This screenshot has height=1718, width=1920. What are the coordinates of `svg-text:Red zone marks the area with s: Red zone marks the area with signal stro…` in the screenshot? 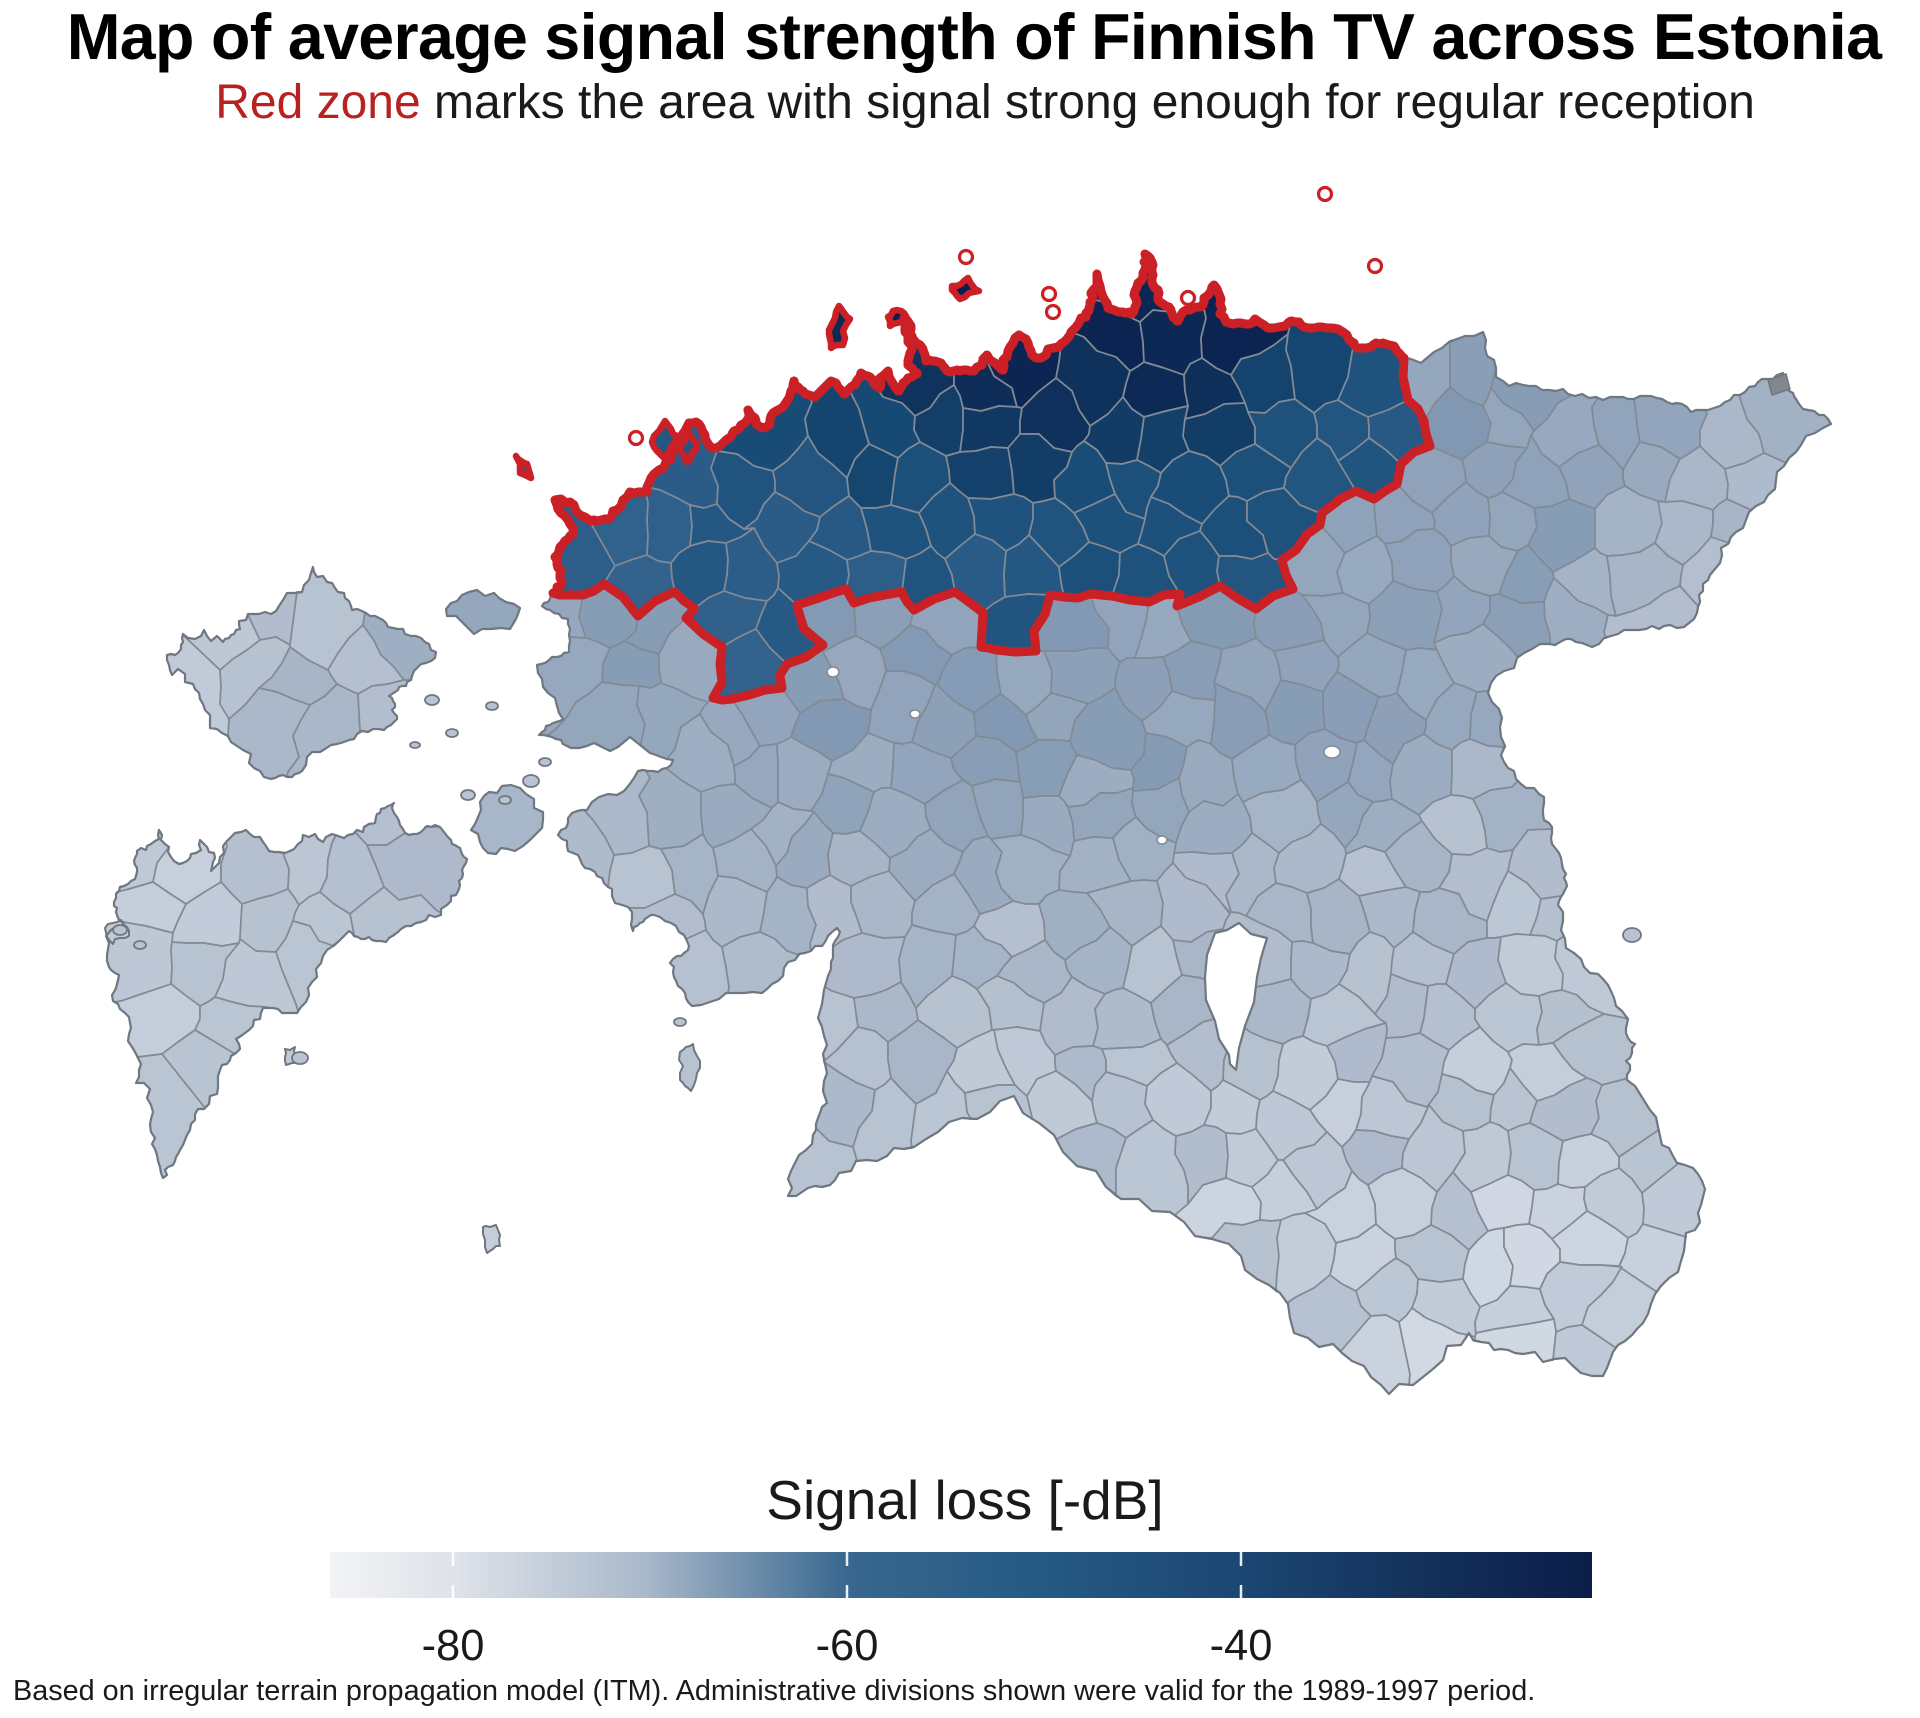 It's located at (985, 102).